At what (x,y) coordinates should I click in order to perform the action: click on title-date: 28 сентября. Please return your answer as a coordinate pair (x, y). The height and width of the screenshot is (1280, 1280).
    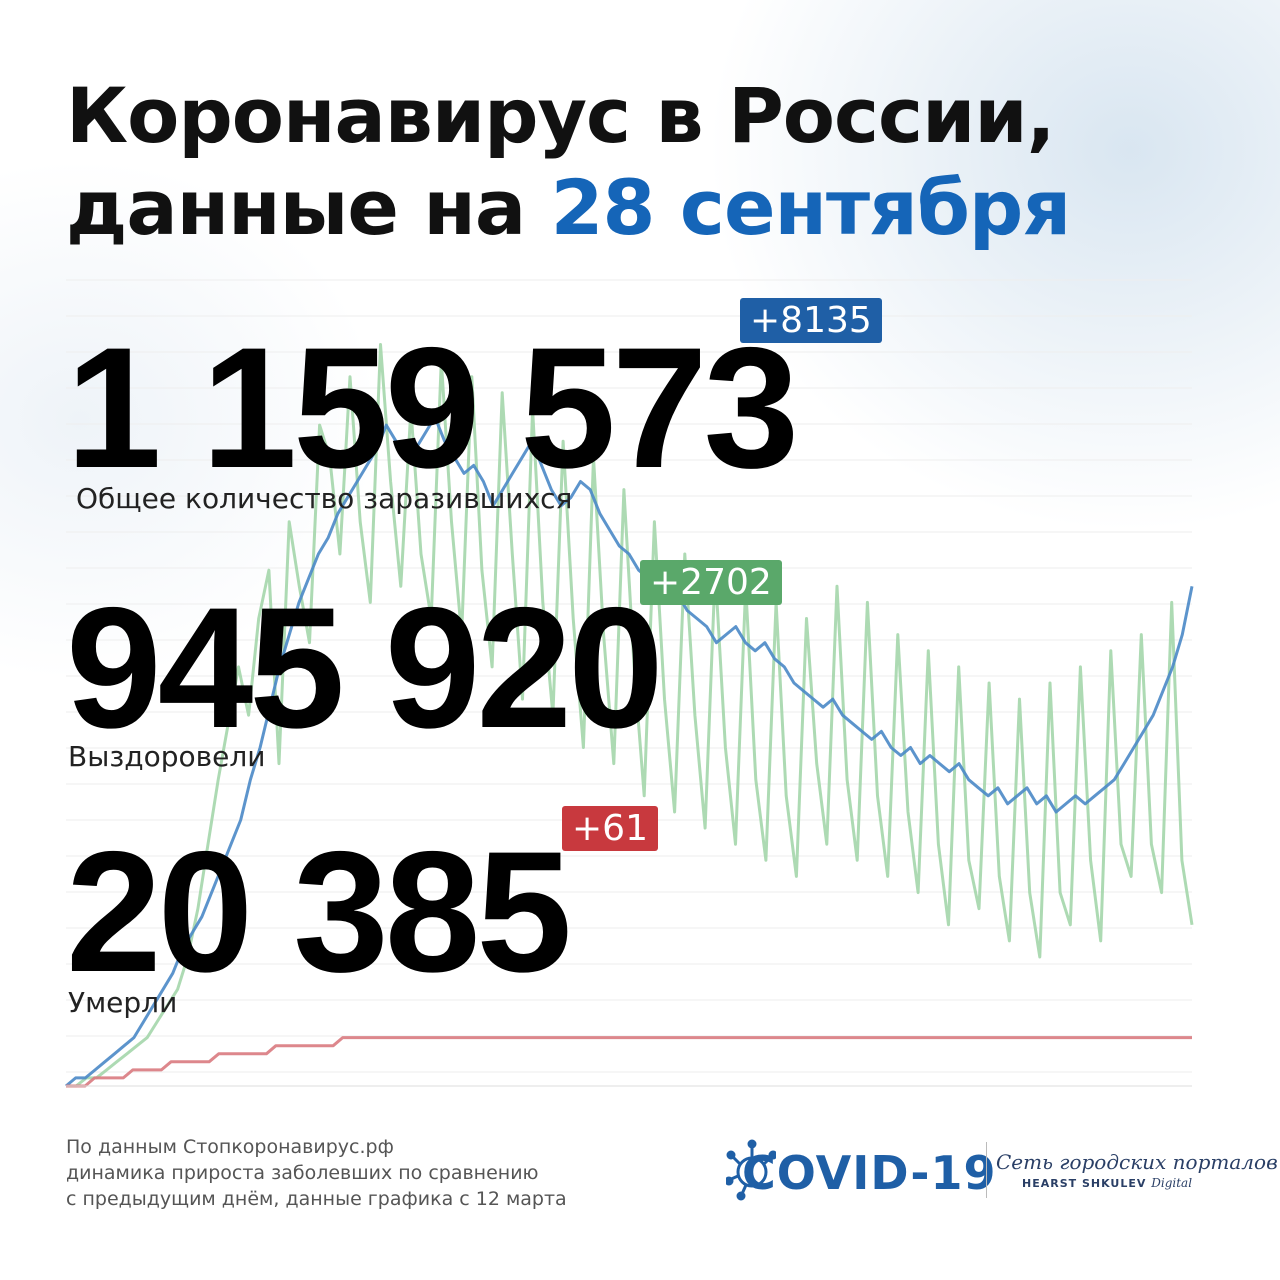
    Looking at the image, I should click on (810, 207).